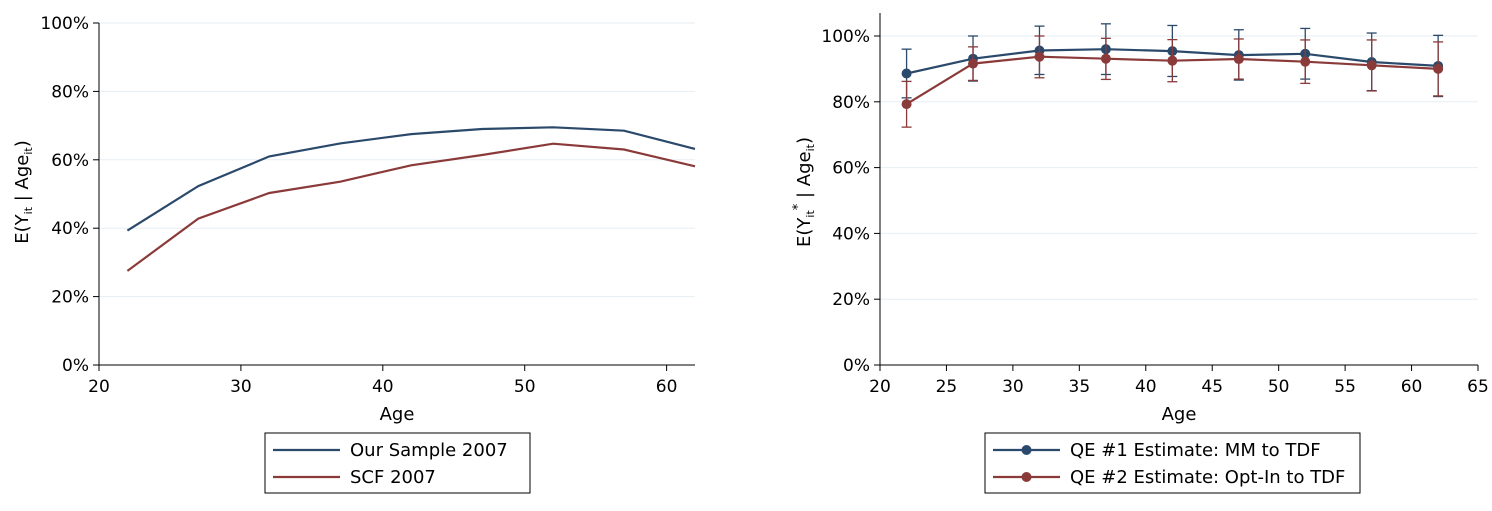 The height and width of the screenshot is (511, 1492). Describe the element at coordinates (1212, 387) in the screenshot. I see `x-tick-label: 45` at that location.